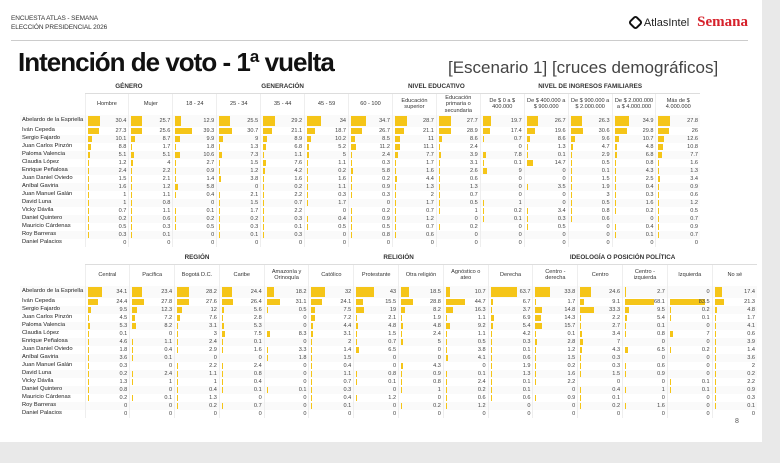  What do you see at coordinates (677, 163) in the screenshot?
I see `value-cell: 1.6` at bounding box center [677, 163].